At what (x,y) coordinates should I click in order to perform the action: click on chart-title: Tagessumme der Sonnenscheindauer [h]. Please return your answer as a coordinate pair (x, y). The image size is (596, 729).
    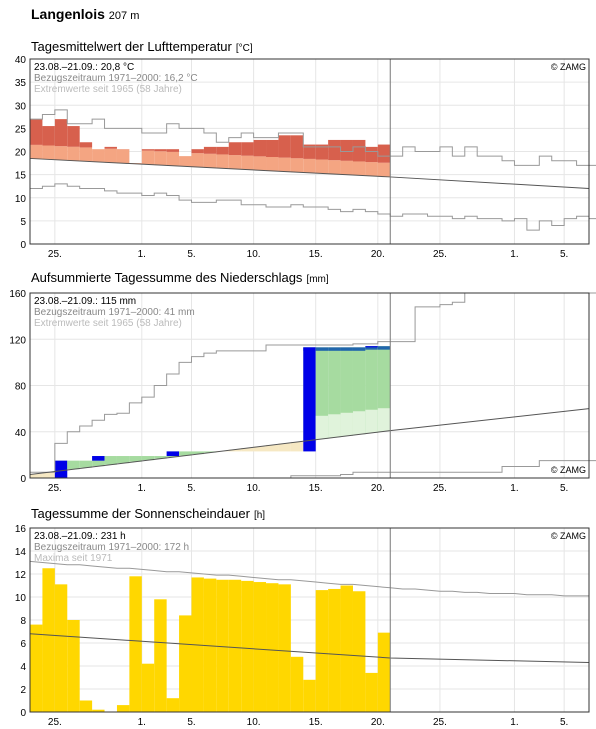
    Looking at the image, I should click on (148, 513).